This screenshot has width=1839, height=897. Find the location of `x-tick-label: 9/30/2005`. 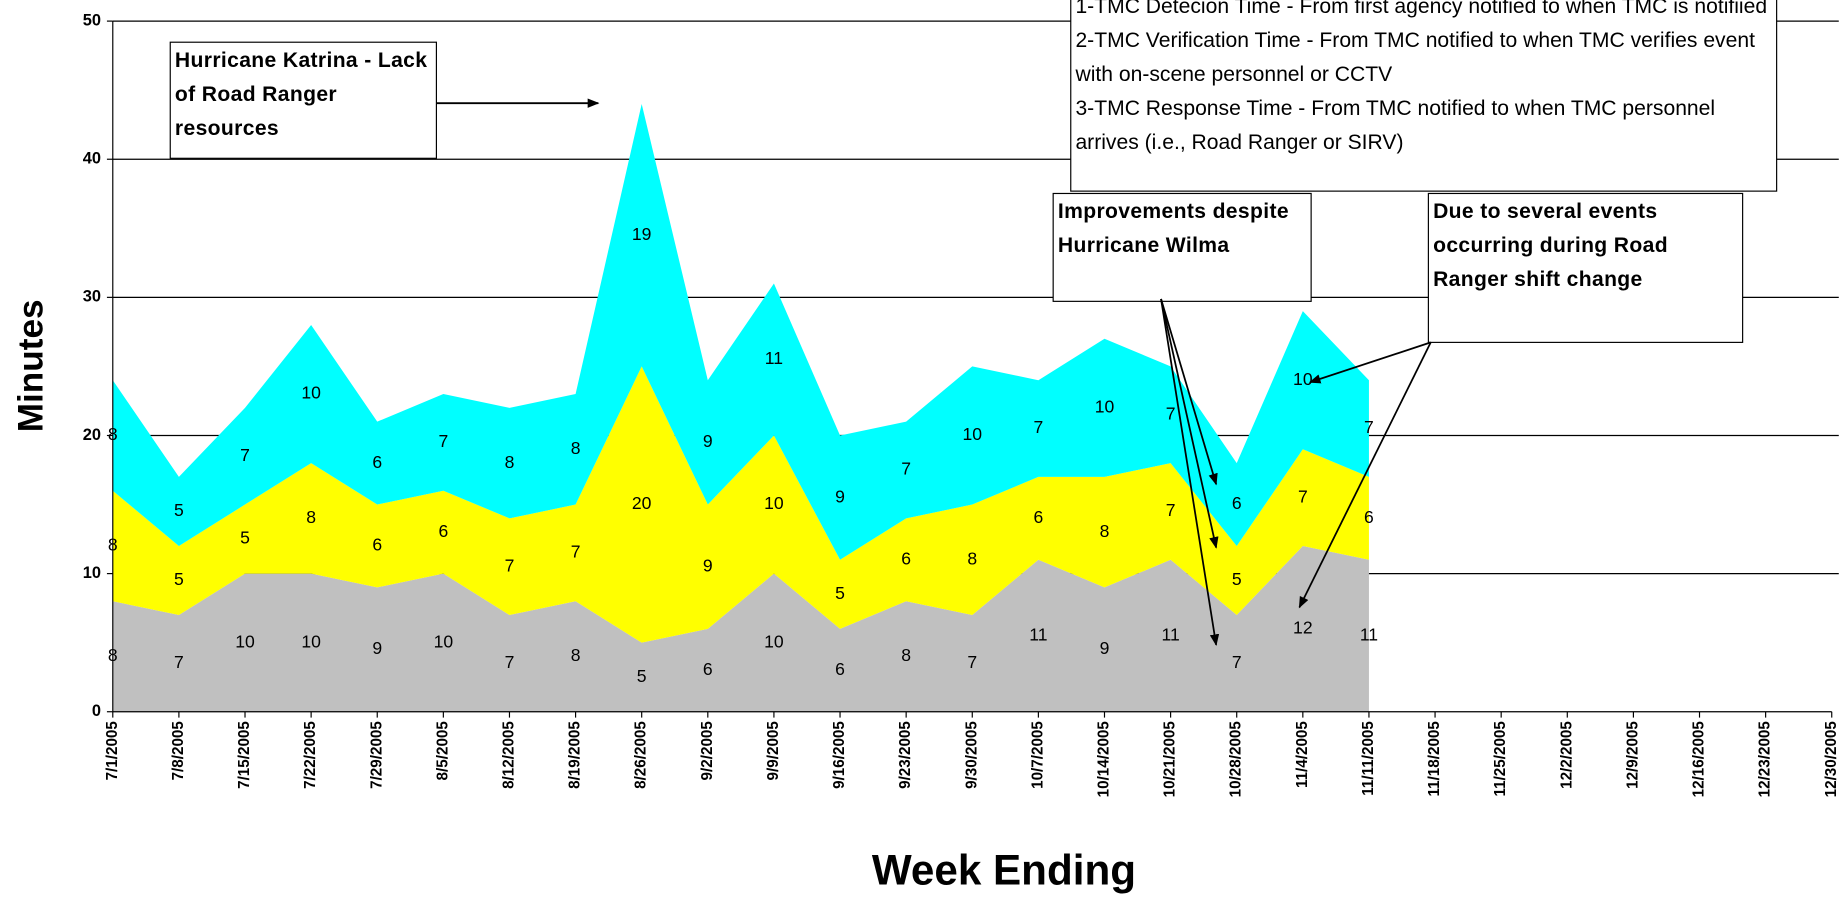

x-tick-label: 9/30/2005 is located at coordinates (971, 755).